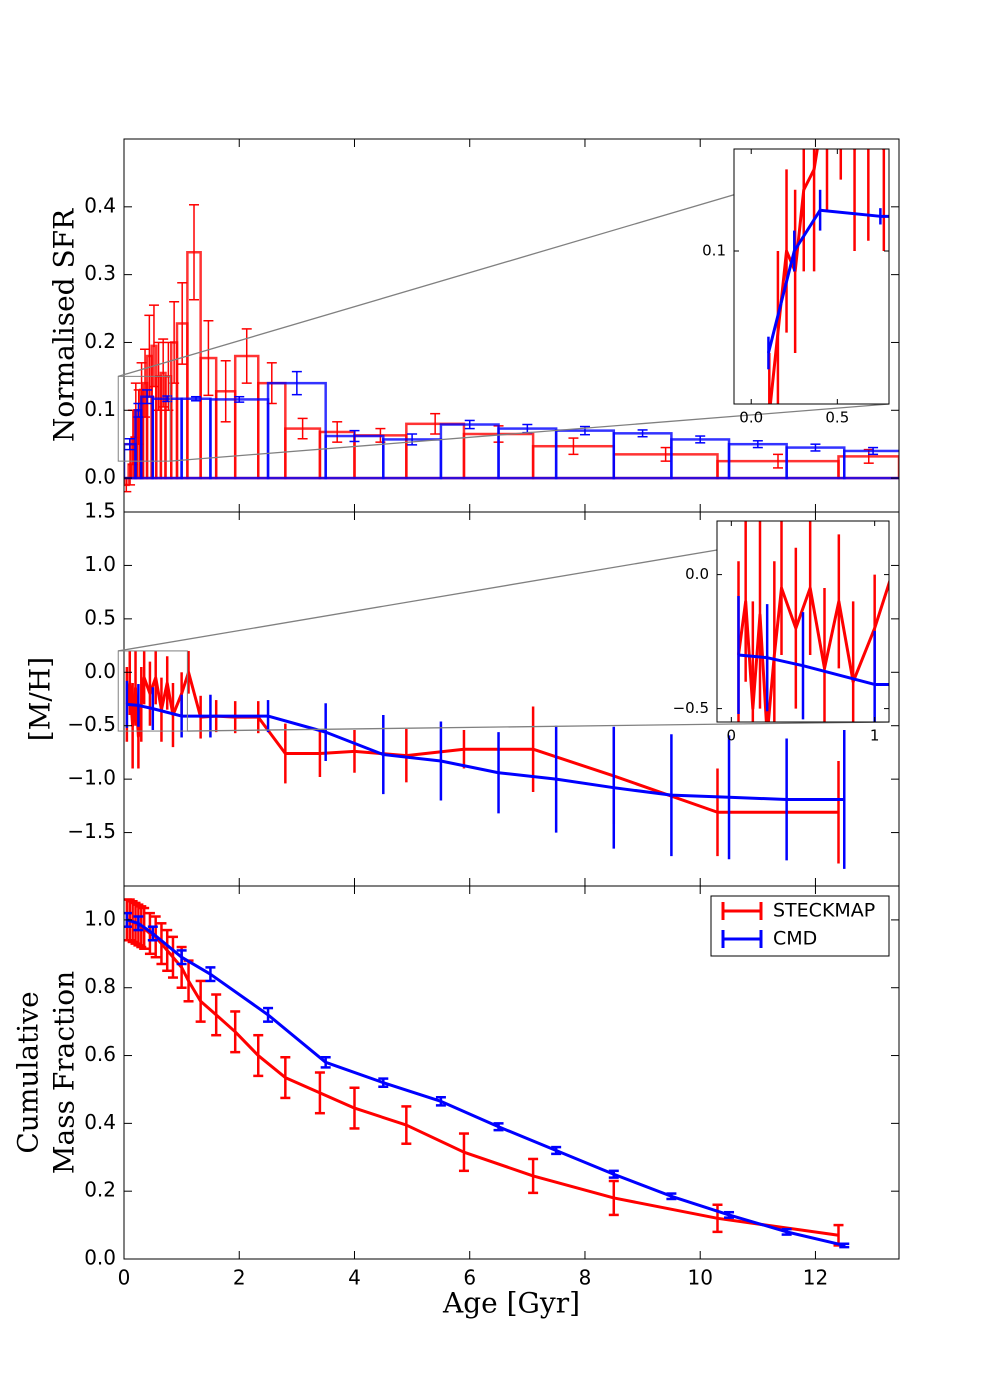  I want to click on inset-bg, so click(811, 276).